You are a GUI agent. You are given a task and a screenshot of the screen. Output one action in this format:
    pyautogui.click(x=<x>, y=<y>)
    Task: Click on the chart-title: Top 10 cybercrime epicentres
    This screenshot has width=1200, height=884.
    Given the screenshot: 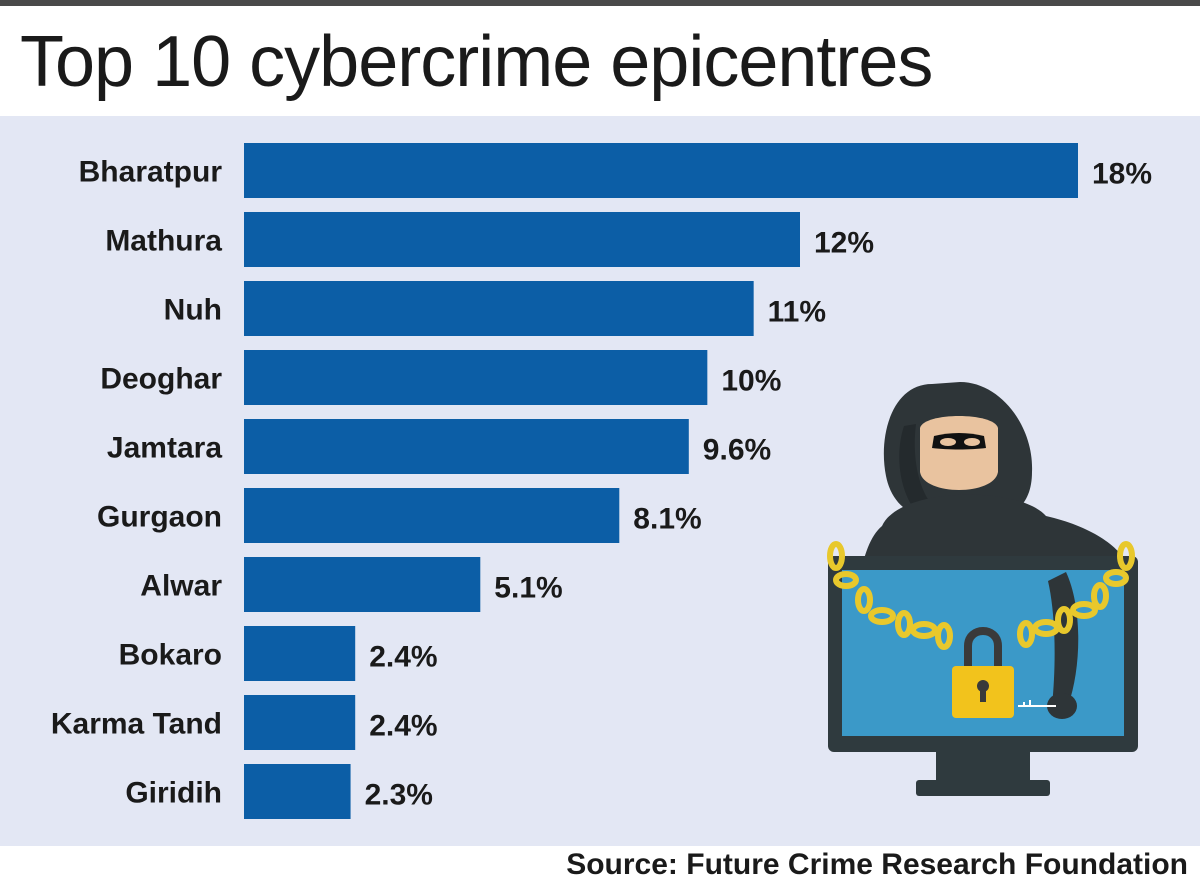 What is the action you would take?
    pyautogui.click(x=476, y=62)
    